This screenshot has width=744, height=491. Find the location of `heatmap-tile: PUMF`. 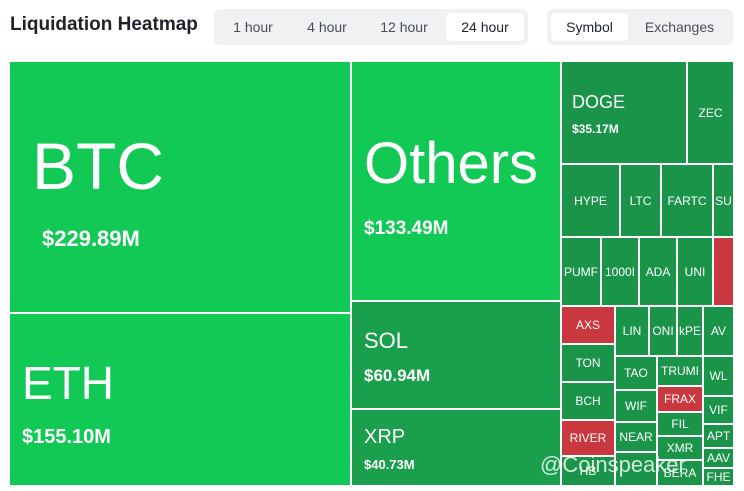

heatmap-tile: PUMF is located at coordinates (581, 271).